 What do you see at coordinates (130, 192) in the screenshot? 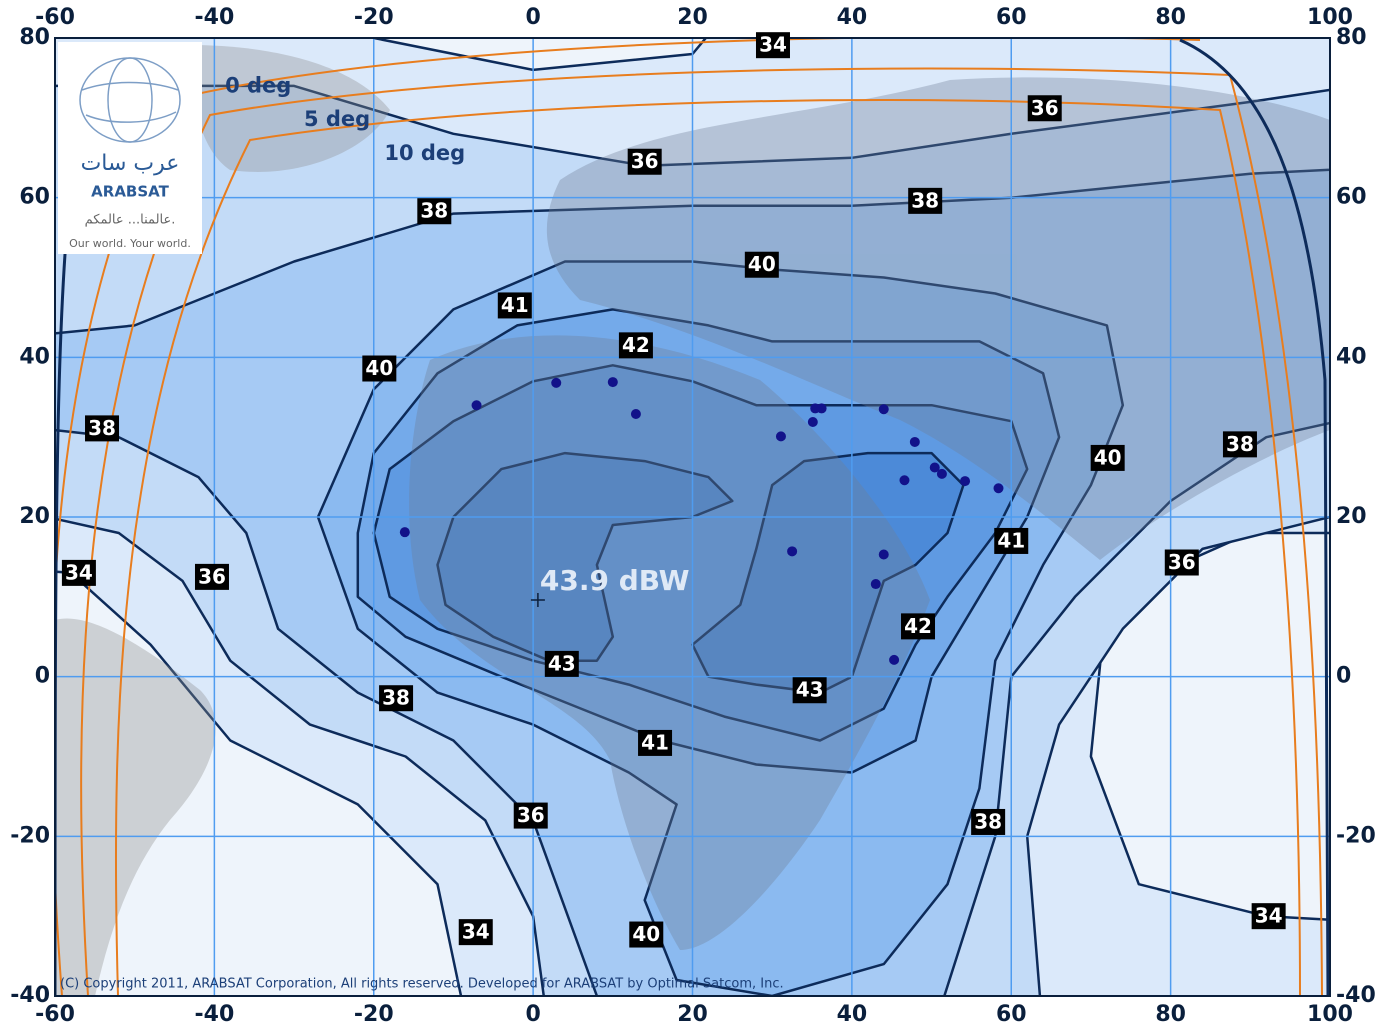
I see `logo-name: ARABSAT` at bounding box center [130, 192].